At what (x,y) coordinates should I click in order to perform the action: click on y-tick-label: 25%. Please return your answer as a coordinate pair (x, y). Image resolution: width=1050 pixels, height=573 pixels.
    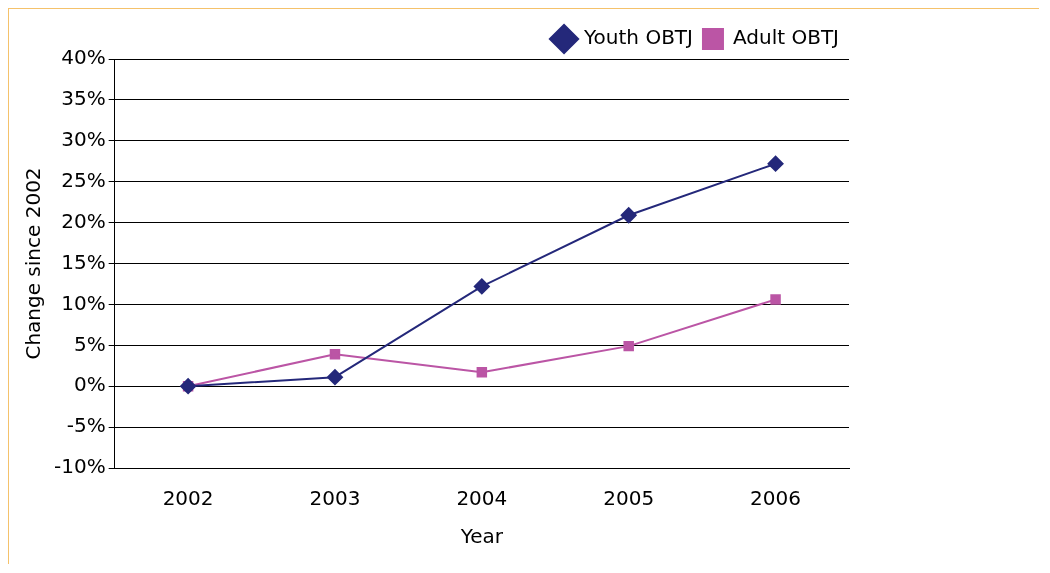
    Looking at the image, I should click on (83, 179).